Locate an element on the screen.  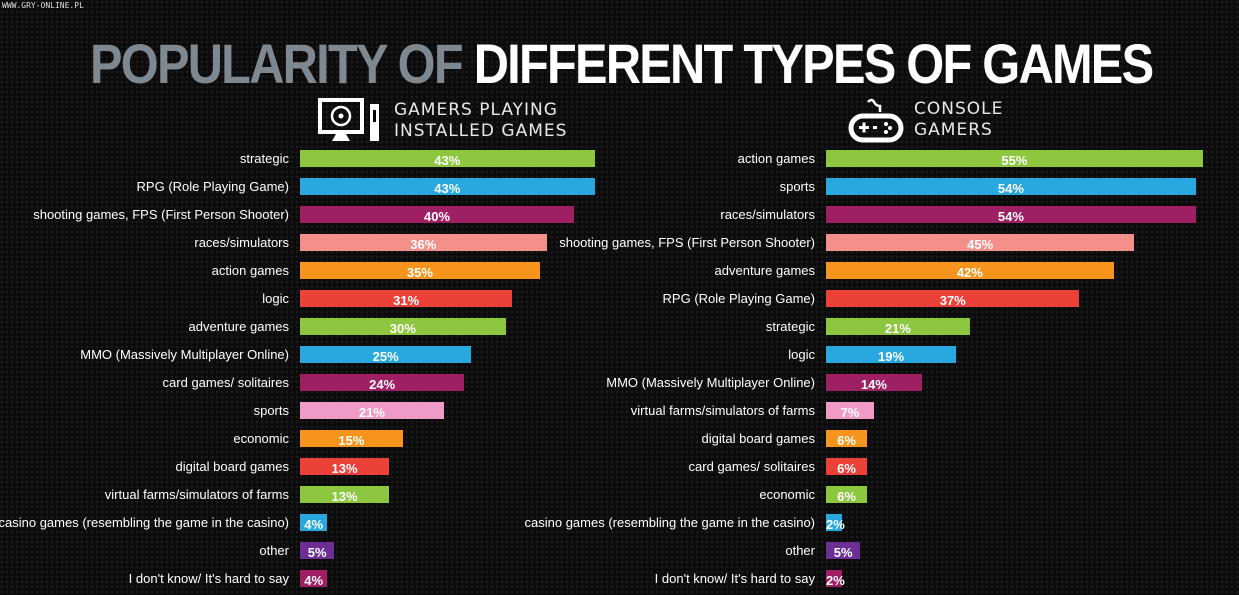
data-label: 14% is located at coordinates (873, 384).